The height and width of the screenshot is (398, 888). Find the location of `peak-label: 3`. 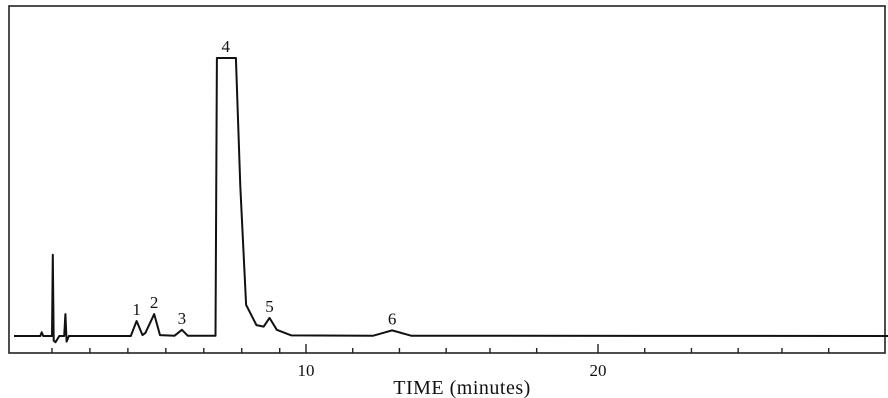

peak-label: 3 is located at coordinates (182, 318).